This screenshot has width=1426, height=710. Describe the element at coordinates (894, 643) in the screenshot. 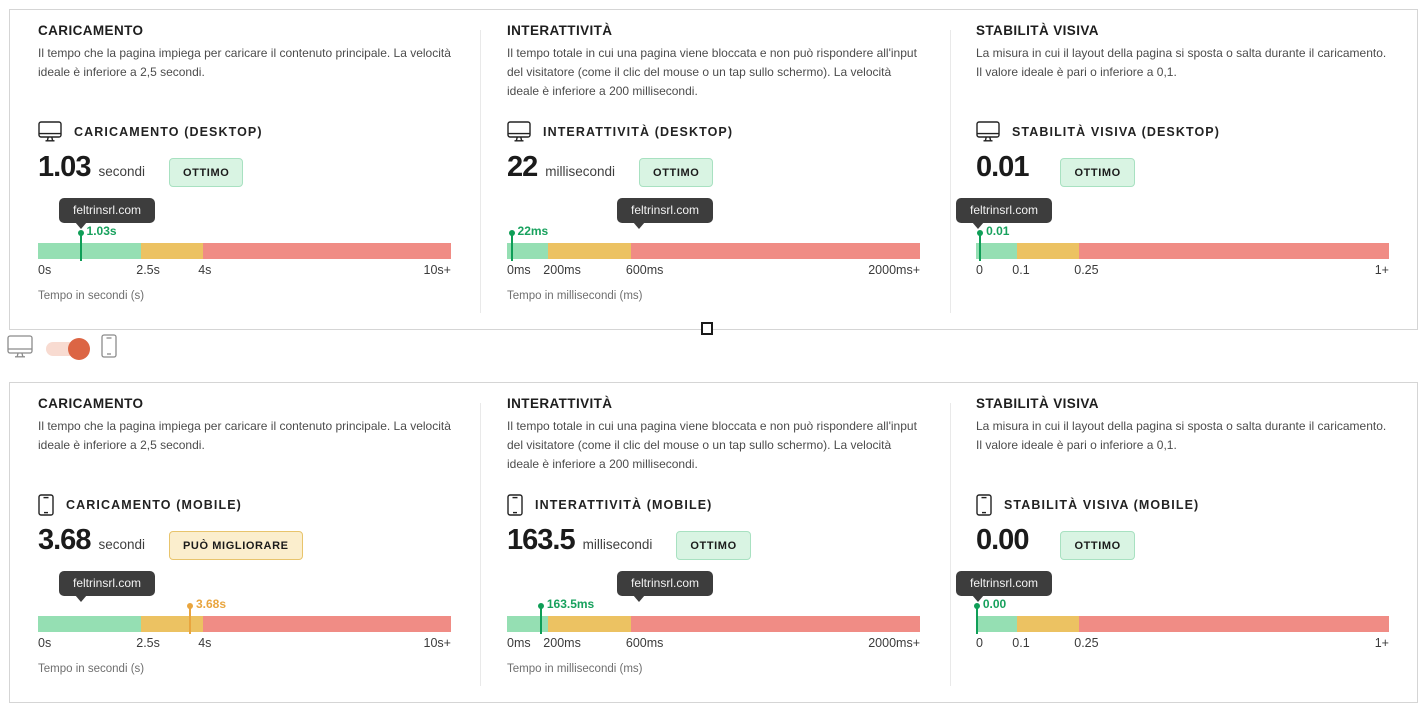

I see `axis-tick: 2000ms+` at that location.